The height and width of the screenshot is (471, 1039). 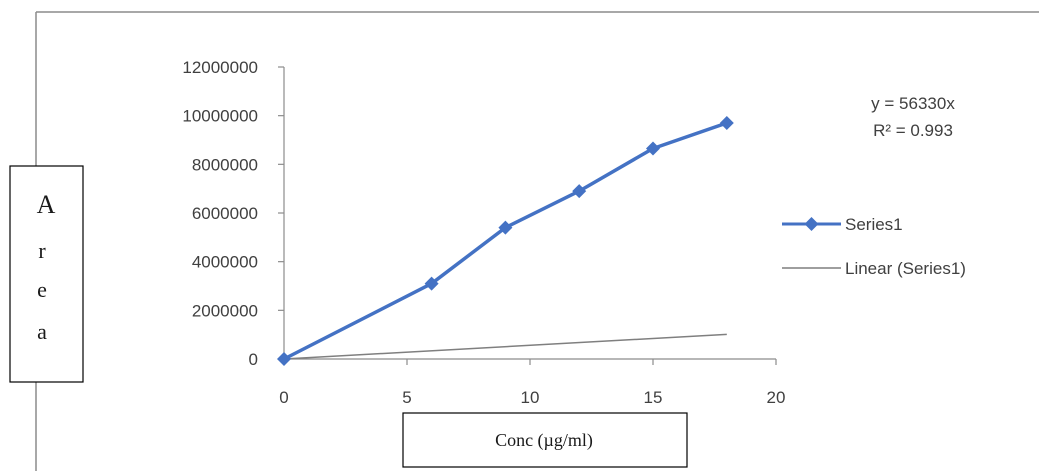 I want to click on y-axis-label-letter-4: a, so click(x=42, y=331).